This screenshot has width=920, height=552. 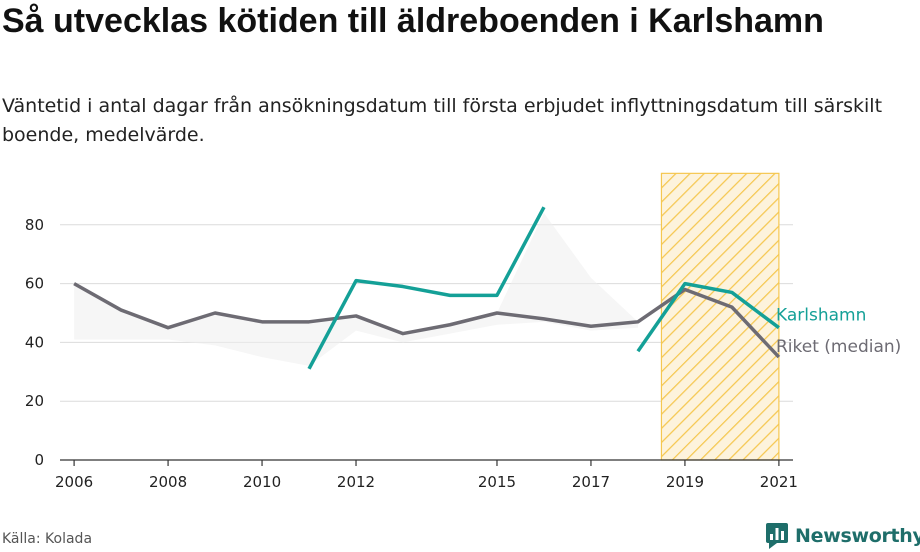 What do you see at coordinates (262, 482) in the screenshot?
I see `x-tick-label: 2010` at bounding box center [262, 482].